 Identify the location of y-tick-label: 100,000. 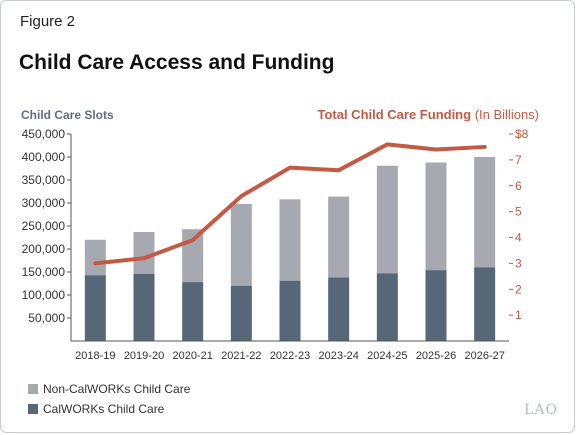
(44, 295).